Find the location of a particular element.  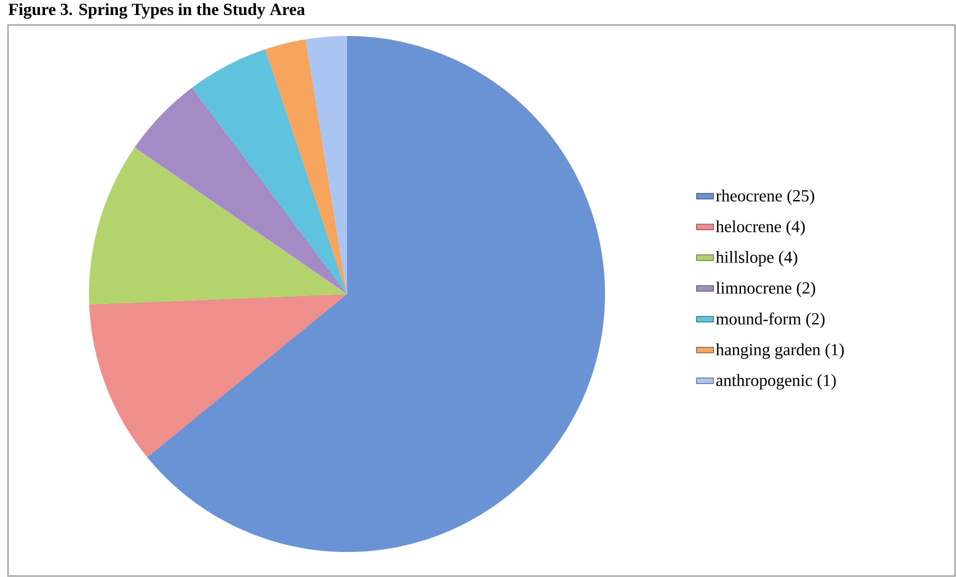

legend-label: rheocrene (25) is located at coordinates (765, 197).